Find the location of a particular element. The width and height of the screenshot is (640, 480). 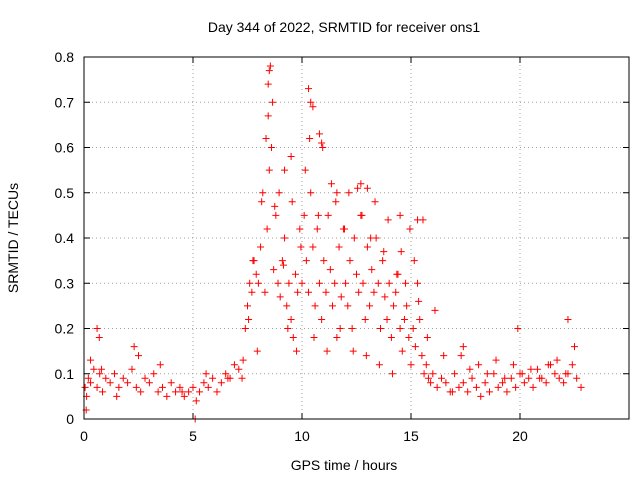

x-tick-label: 5 is located at coordinates (193, 436).